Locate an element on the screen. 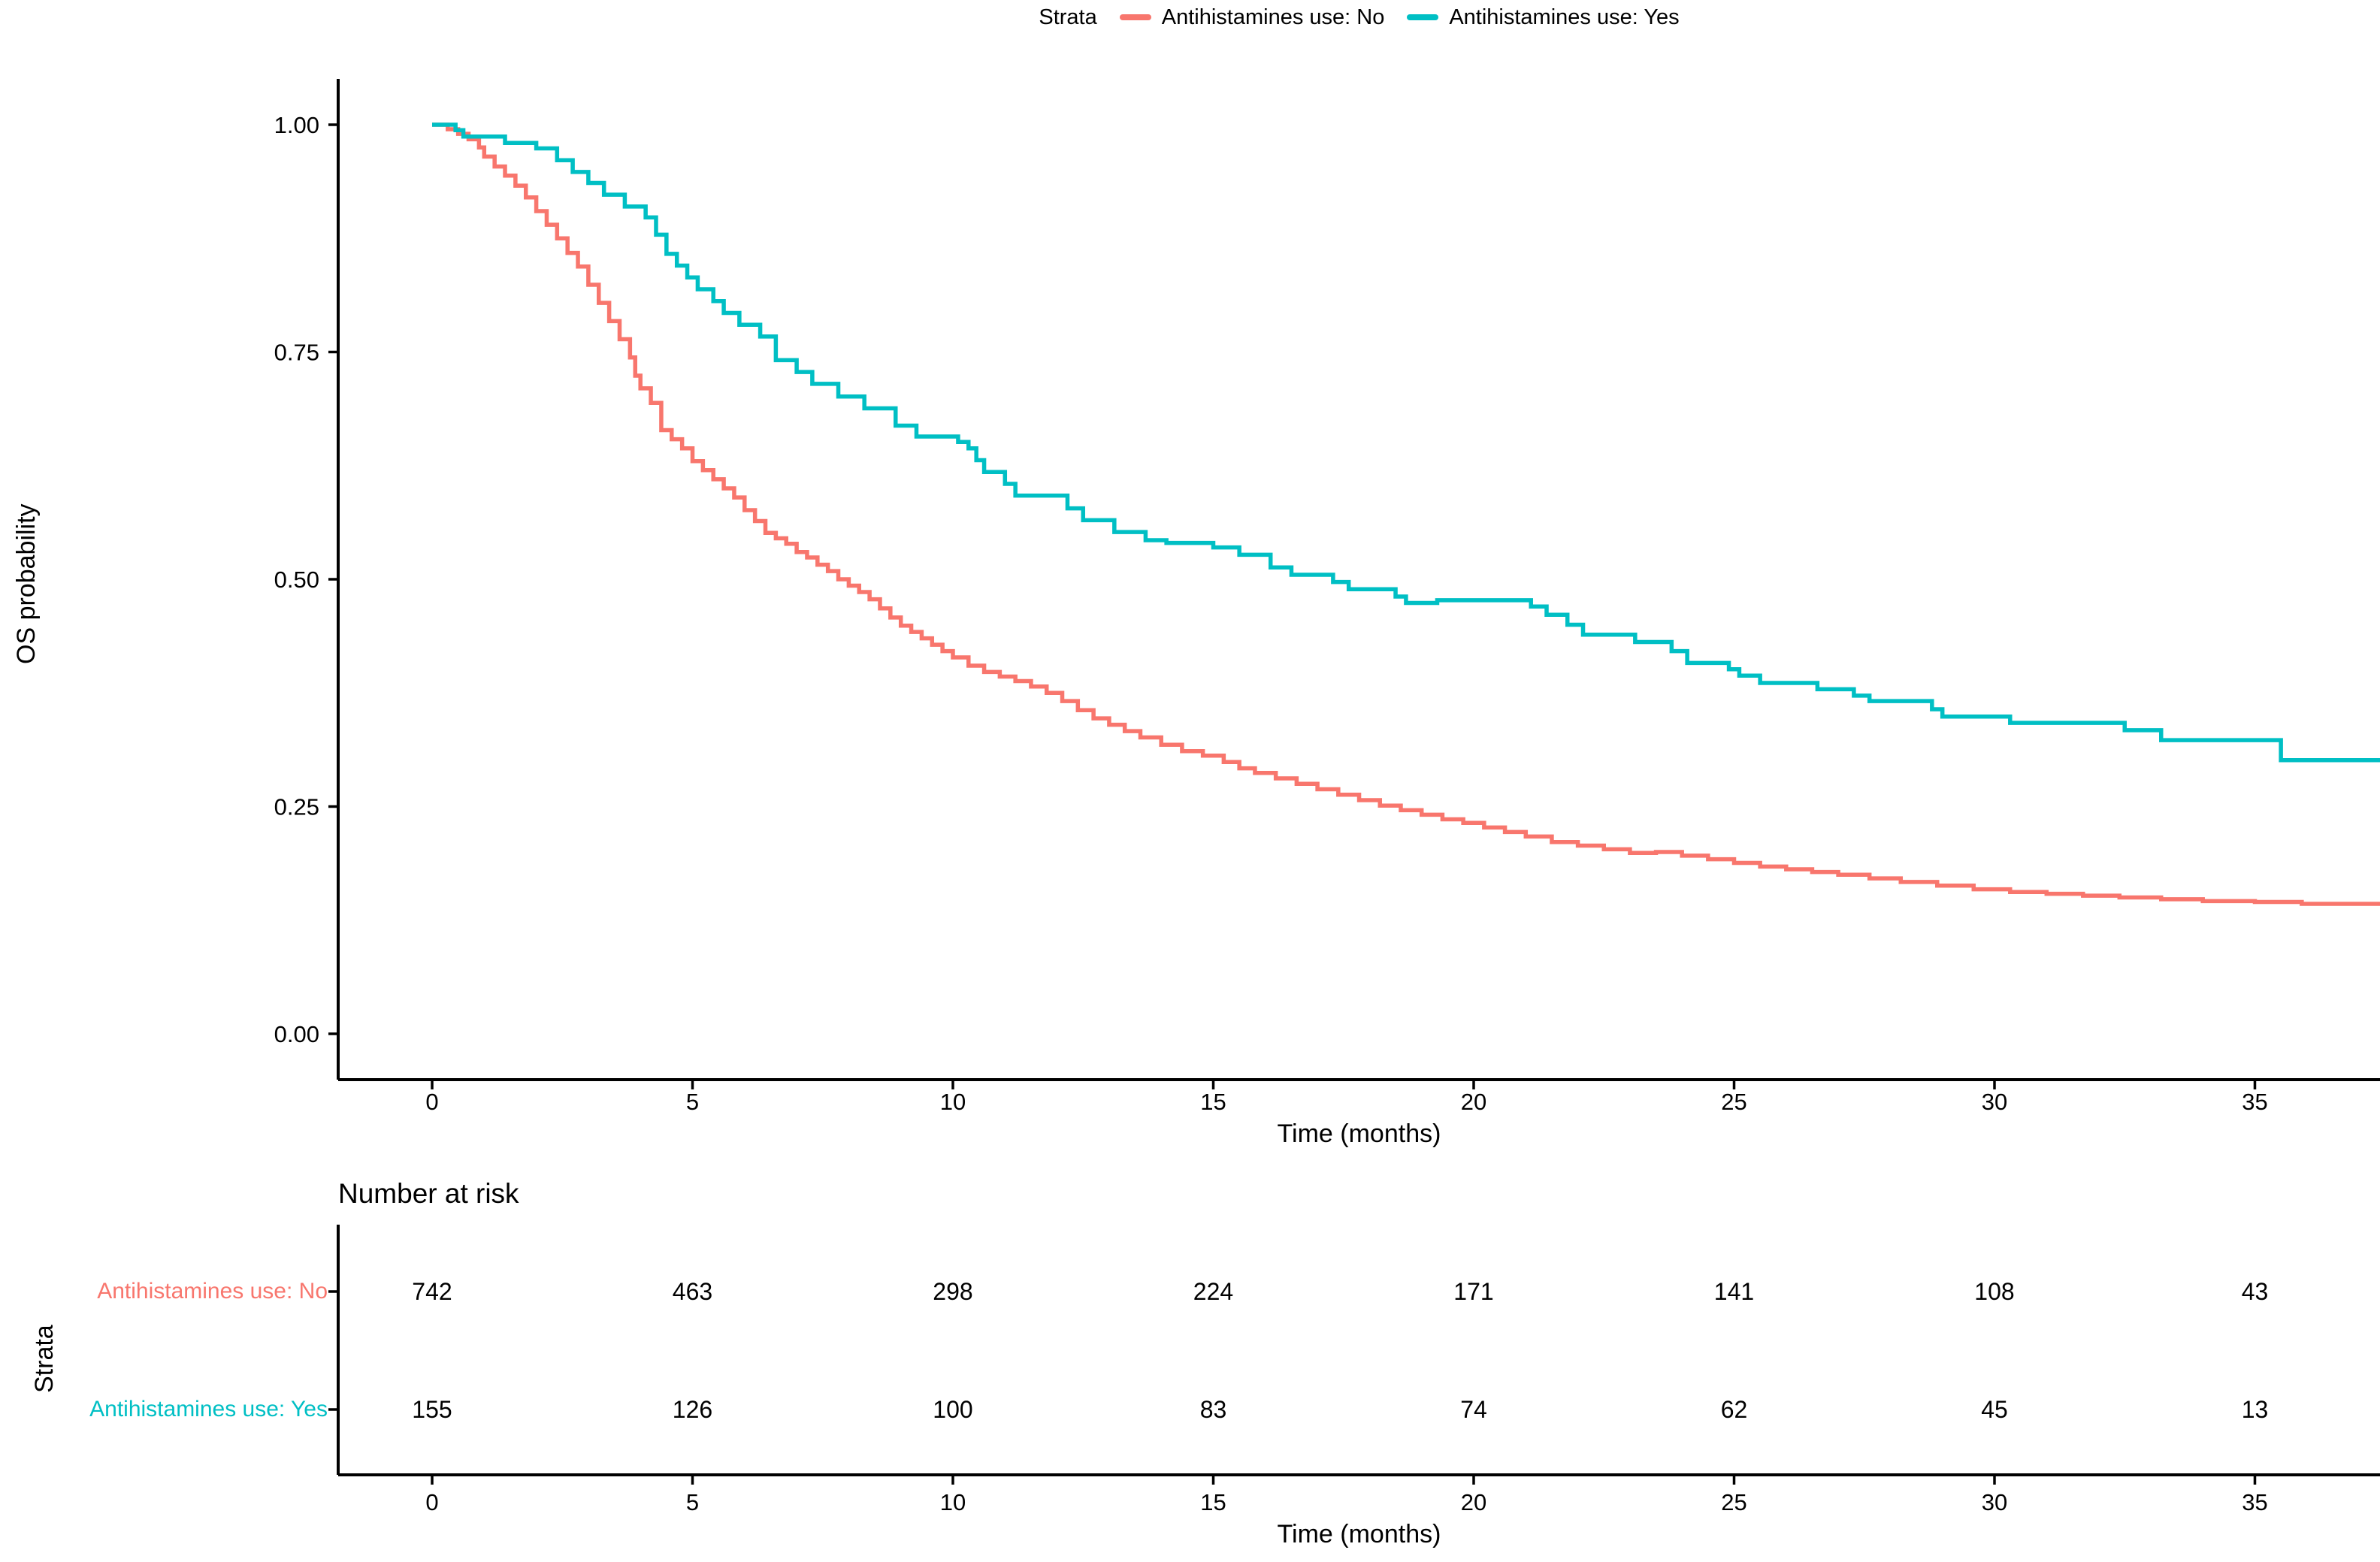 The image size is (2380, 1562). legend-key-yes-swatch is located at coordinates (1423, 17).